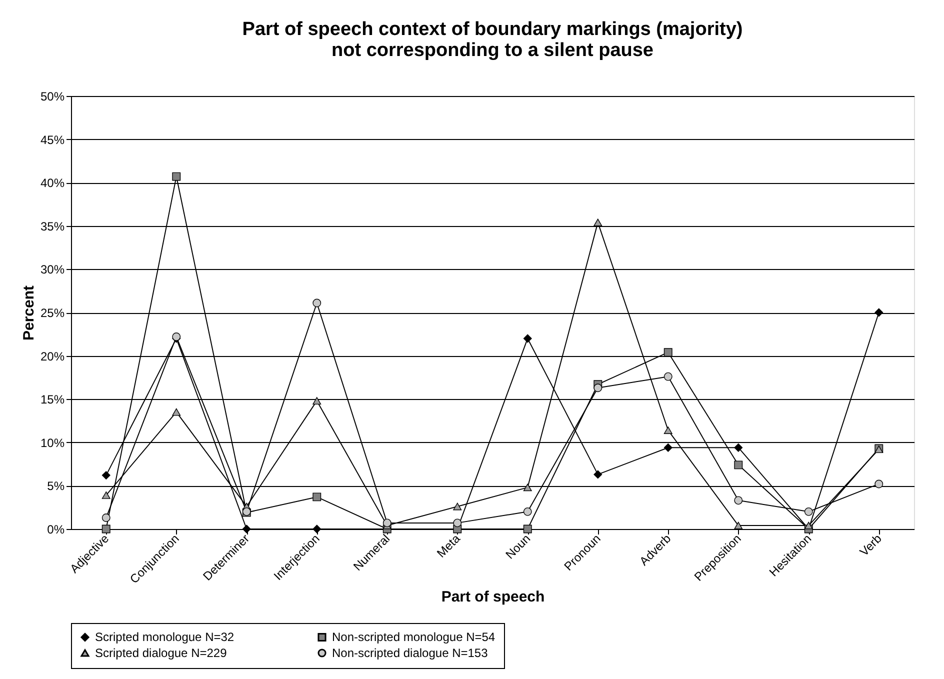 The width and height of the screenshot is (944, 679). I want to click on y-tick-label: 15%, so click(52, 399).